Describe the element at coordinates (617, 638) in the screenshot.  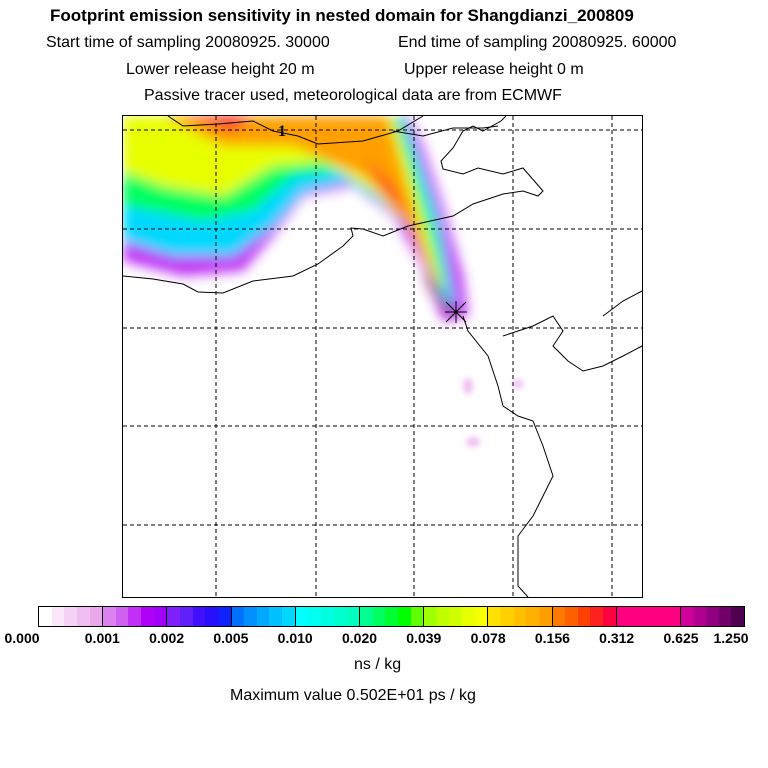
I see `colorbar-tick-label: 0.312` at that location.